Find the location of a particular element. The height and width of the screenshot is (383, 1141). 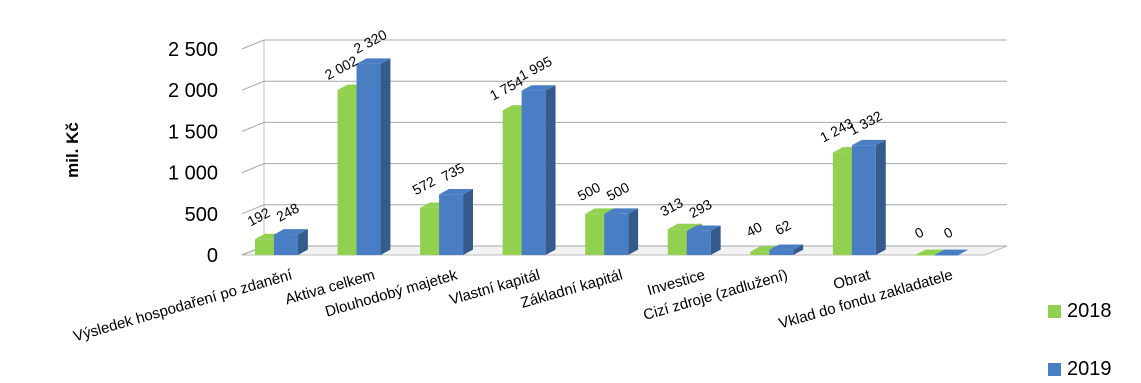

y-tick-labels: 0 500 1 000 1 500 2 000 2 500 is located at coordinates (193, 153).